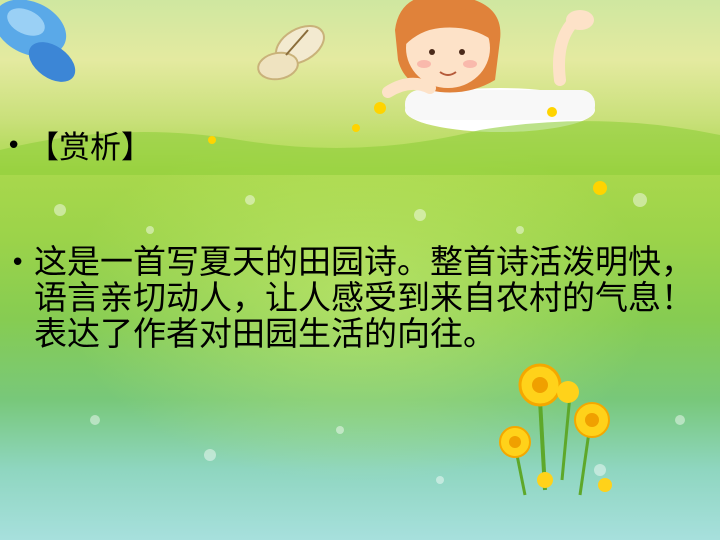  Describe the element at coordinates (555, 429) in the screenshot. I see `yellow-flowers-icon` at that location.